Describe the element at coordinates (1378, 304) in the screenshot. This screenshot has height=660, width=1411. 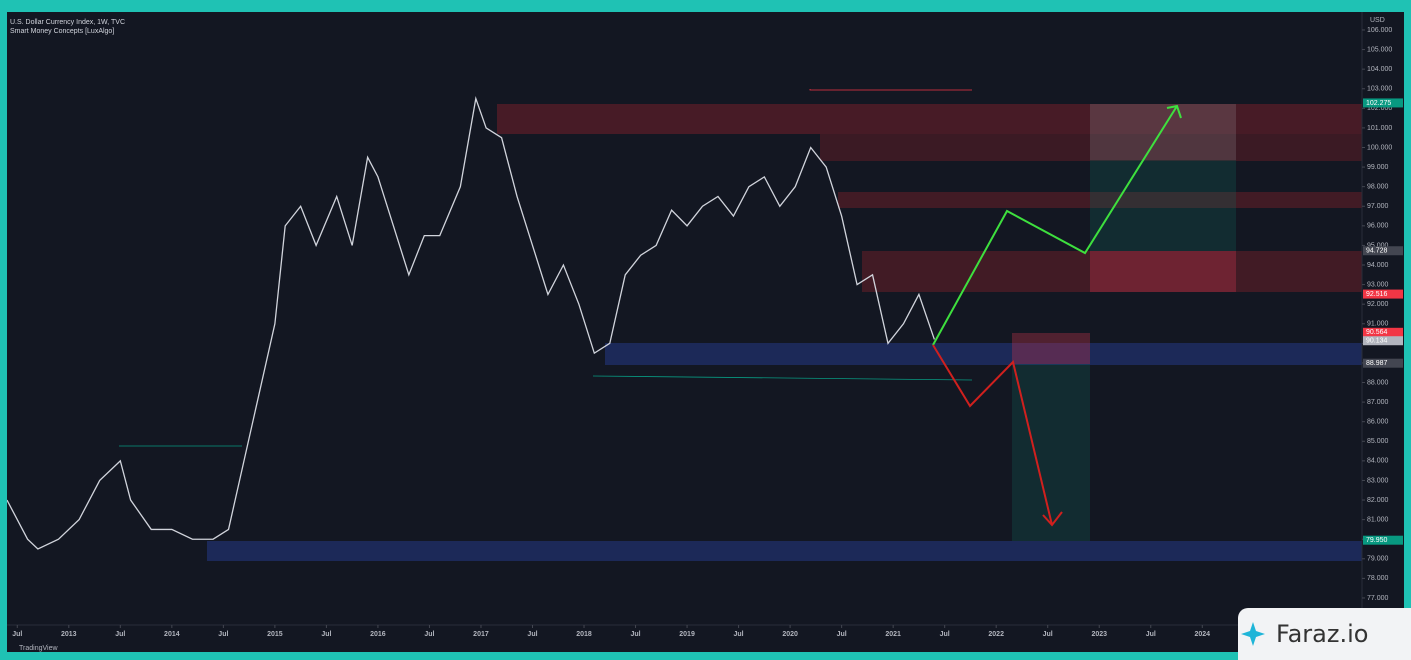
I see `y-tick-label: 92.000` at that location.